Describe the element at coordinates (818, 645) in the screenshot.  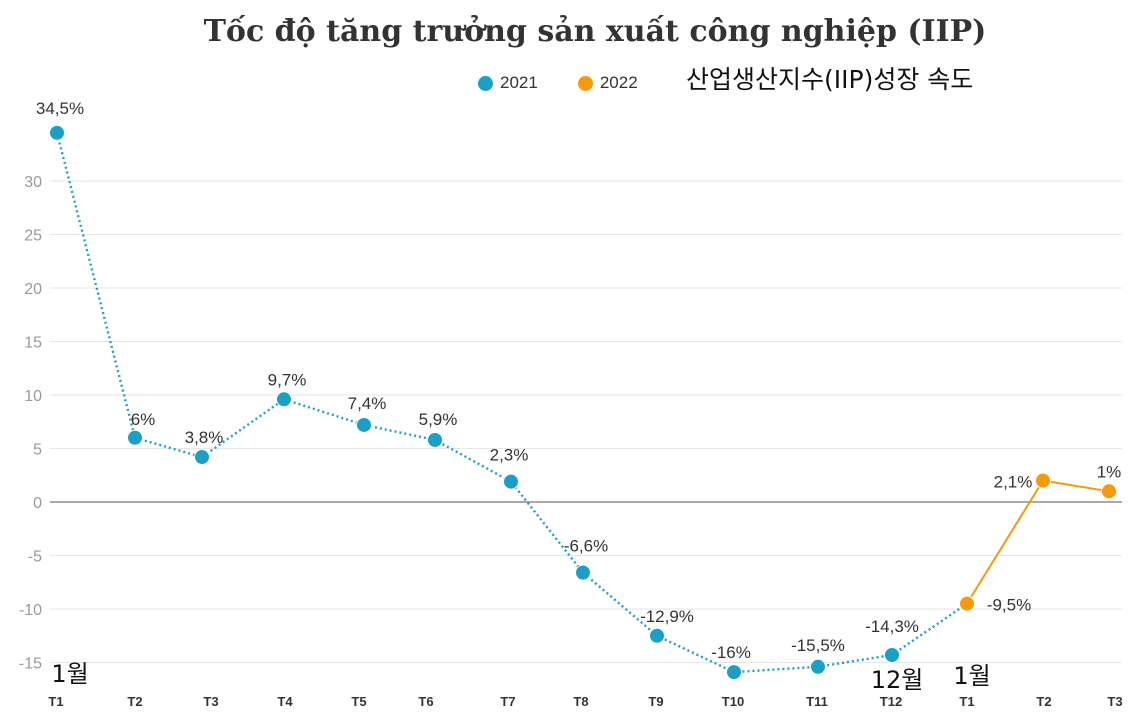
I see `data-label: -15,5%` at that location.